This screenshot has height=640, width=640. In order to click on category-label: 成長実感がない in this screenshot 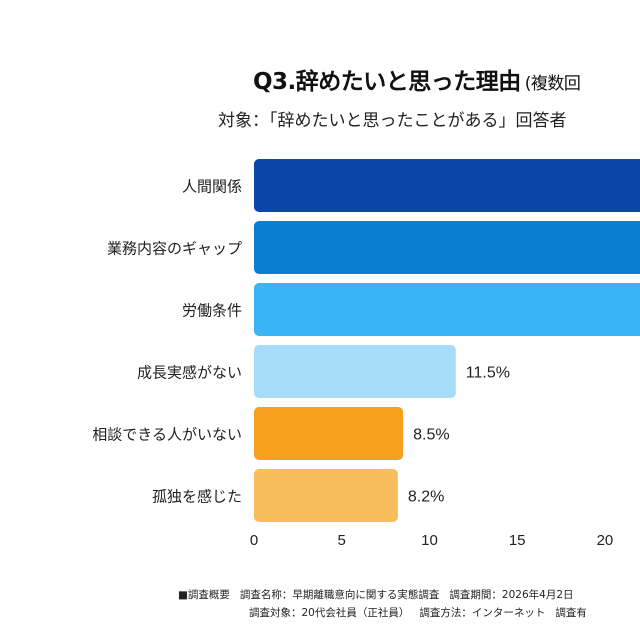, I will do `click(189, 373)`.